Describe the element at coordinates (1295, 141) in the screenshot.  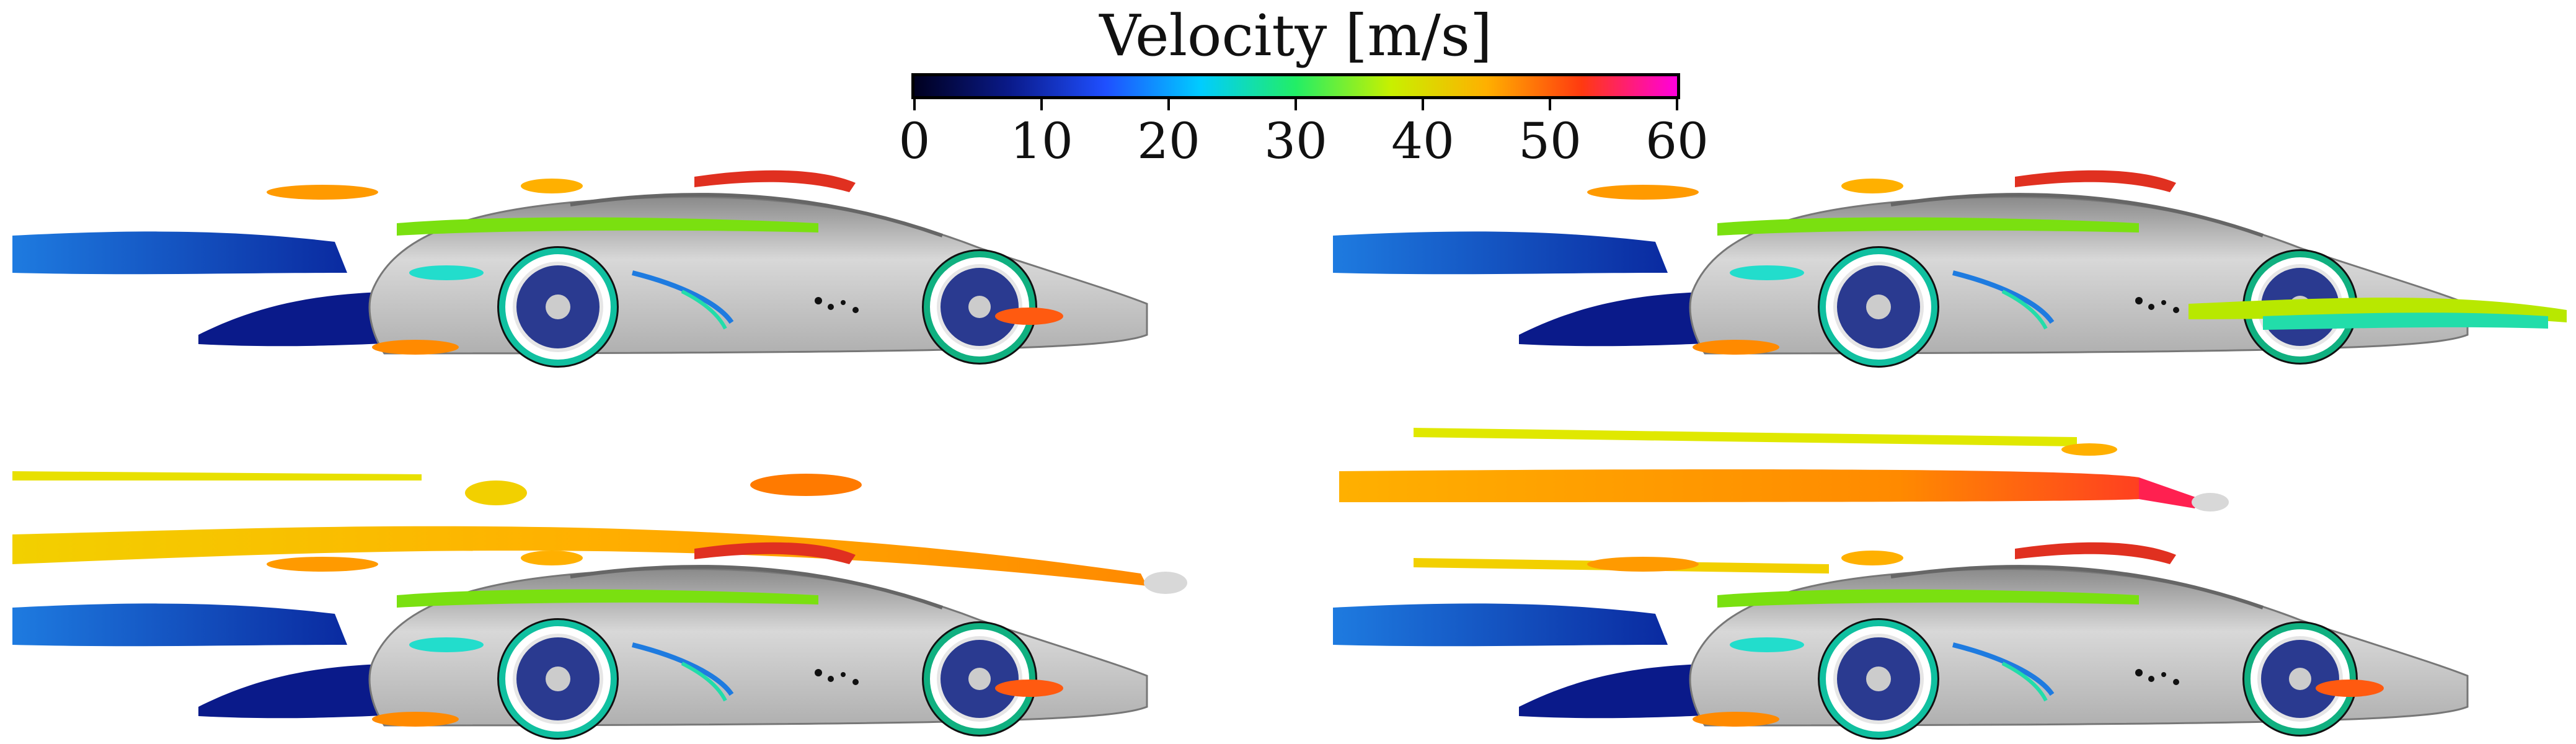
I see `colorbar-tick-label: 30` at that location.